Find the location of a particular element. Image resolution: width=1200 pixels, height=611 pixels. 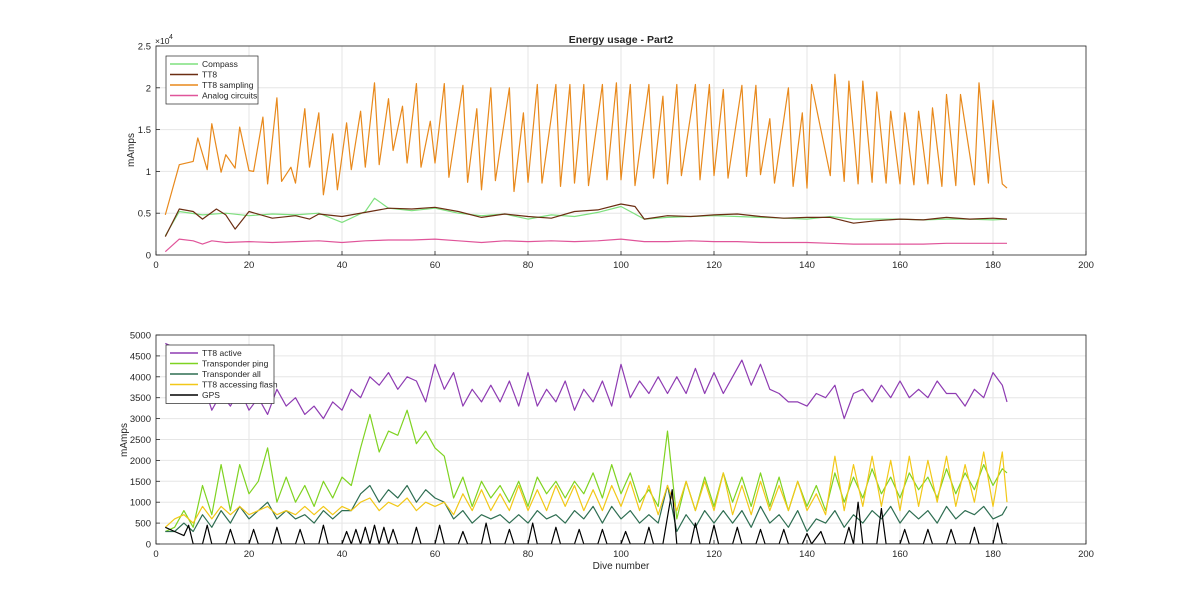

top-x-tick-label: 60 is located at coordinates (435, 265).